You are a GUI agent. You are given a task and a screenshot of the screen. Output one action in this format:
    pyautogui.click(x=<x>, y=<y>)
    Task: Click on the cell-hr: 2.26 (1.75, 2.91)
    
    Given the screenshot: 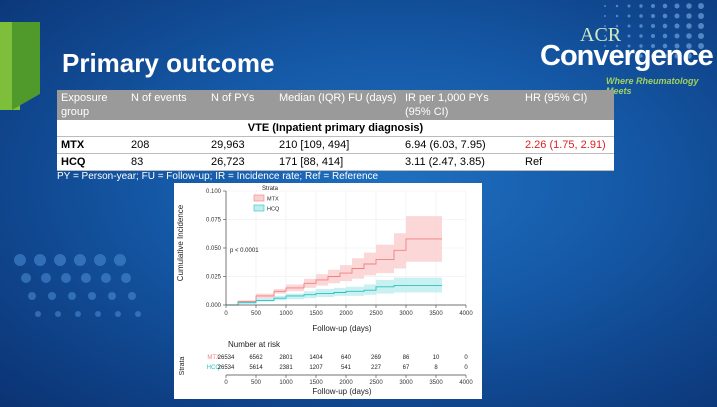 What is the action you would take?
    pyautogui.click(x=567, y=145)
    